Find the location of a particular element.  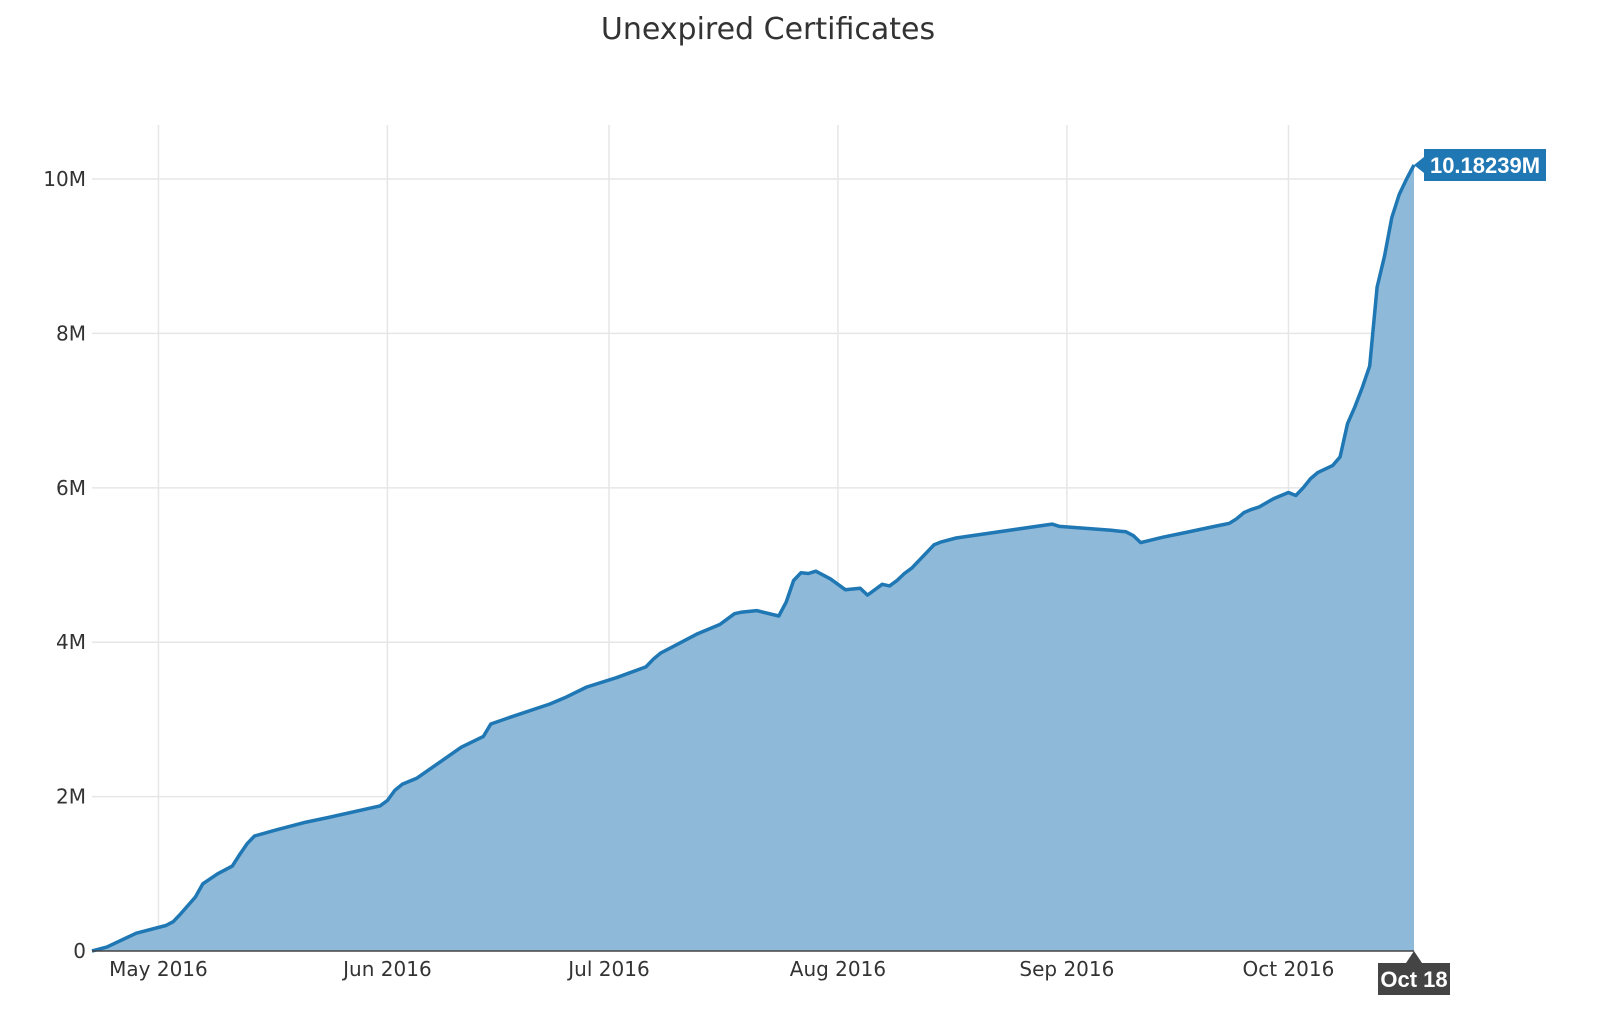

y-tick-label: 0 is located at coordinates (79, 951).